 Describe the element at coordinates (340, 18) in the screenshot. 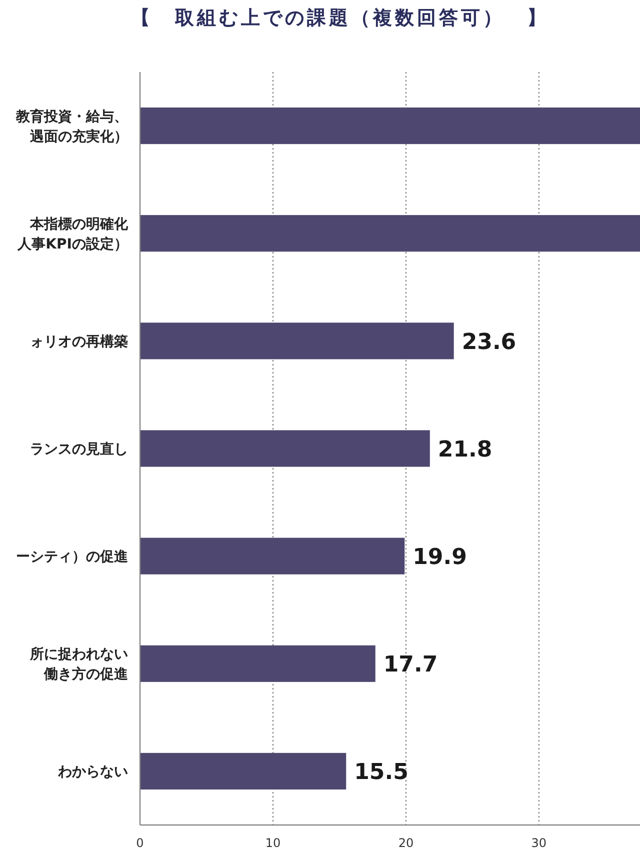

I see `chart-title: 【 取組む上での課題（複数回答可） 】` at that location.